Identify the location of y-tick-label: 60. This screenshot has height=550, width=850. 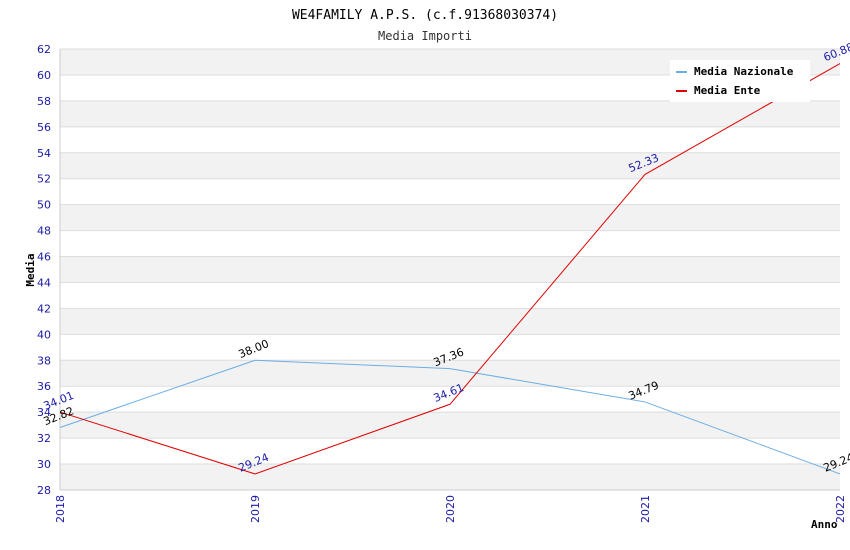
(44, 75).